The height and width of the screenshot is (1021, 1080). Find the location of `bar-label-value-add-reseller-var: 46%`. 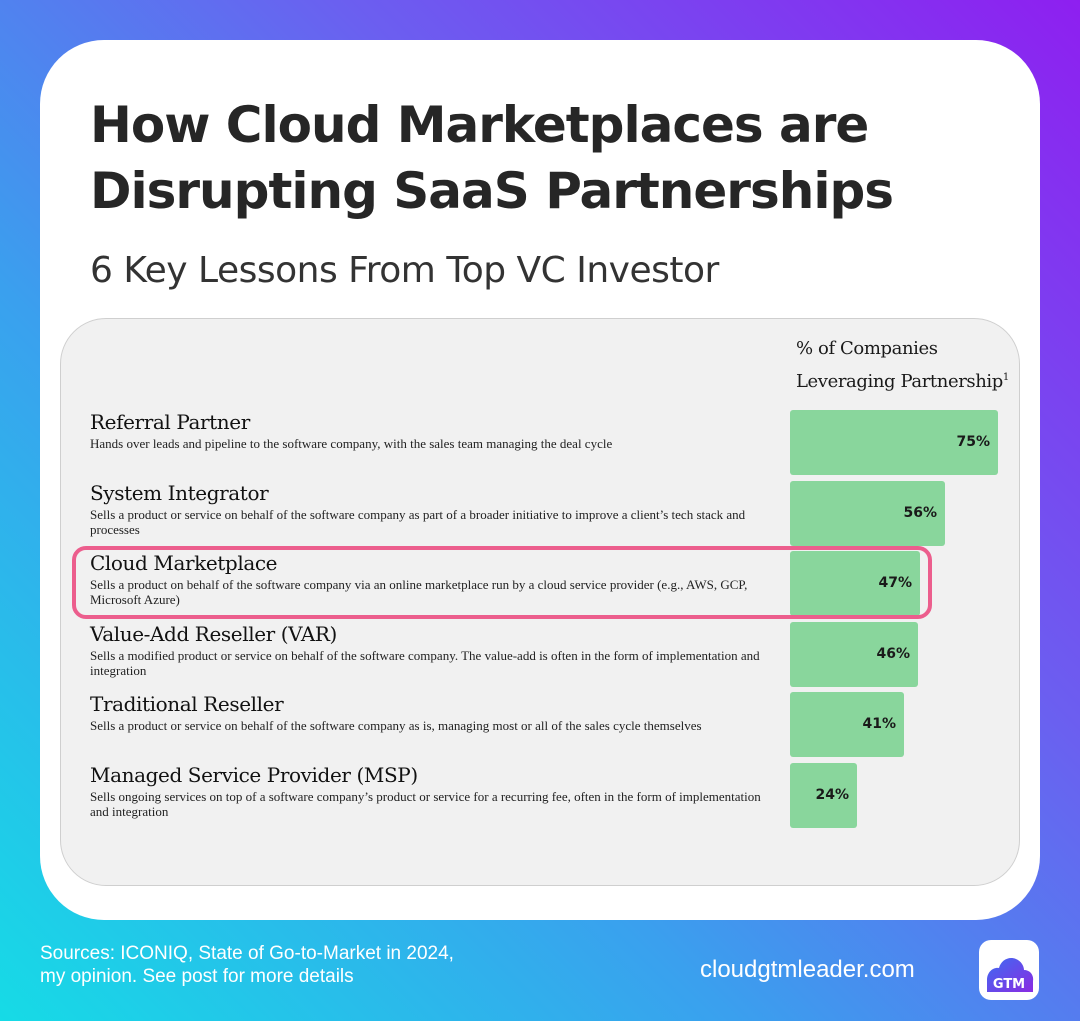

bar-label-value-add-reseller-var: 46% is located at coordinates (893, 654).